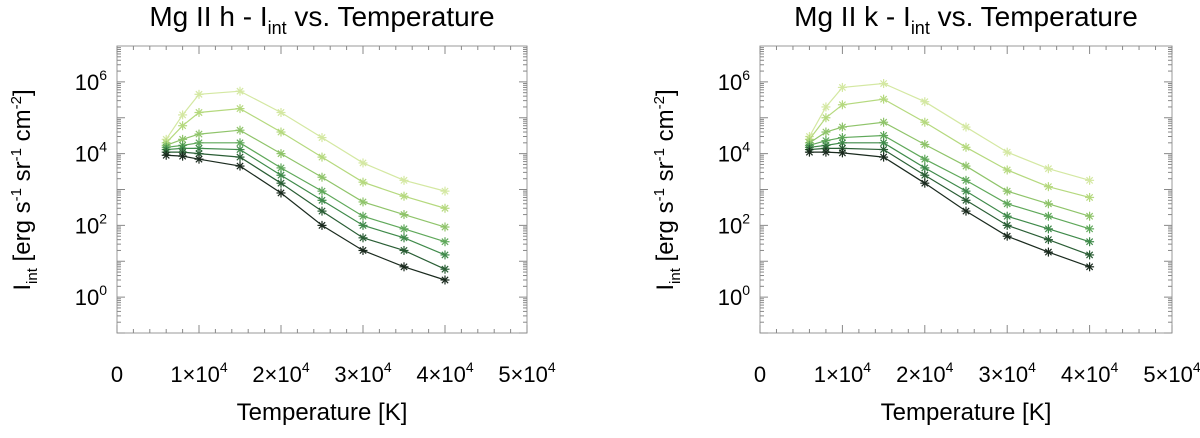 The height and width of the screenshot is (438, 1200). I want to click on x-tick-label: 2×10⁴, so click(925, 373).